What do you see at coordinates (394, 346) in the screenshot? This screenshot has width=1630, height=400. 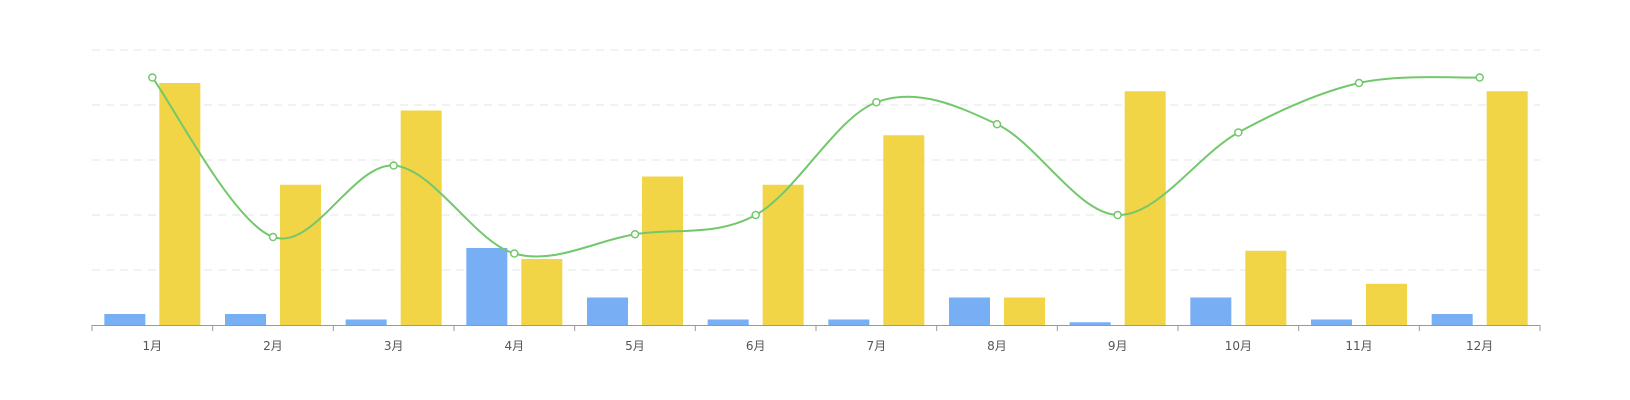 I see `x-tick-label-3: 3月` at bounding box center [394, 346].